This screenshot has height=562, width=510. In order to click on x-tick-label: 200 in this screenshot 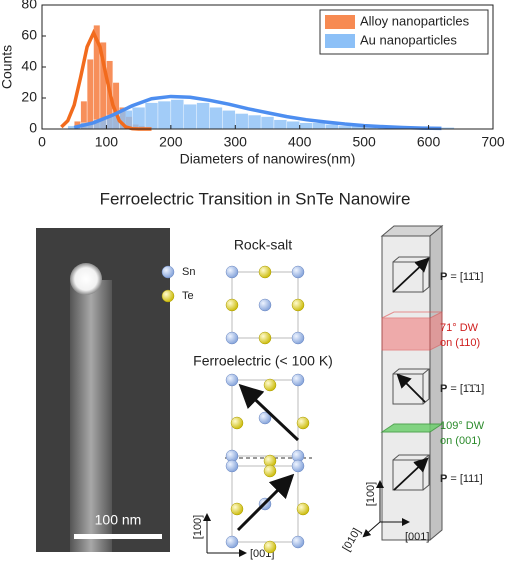, I will do `click(171, 142)`.